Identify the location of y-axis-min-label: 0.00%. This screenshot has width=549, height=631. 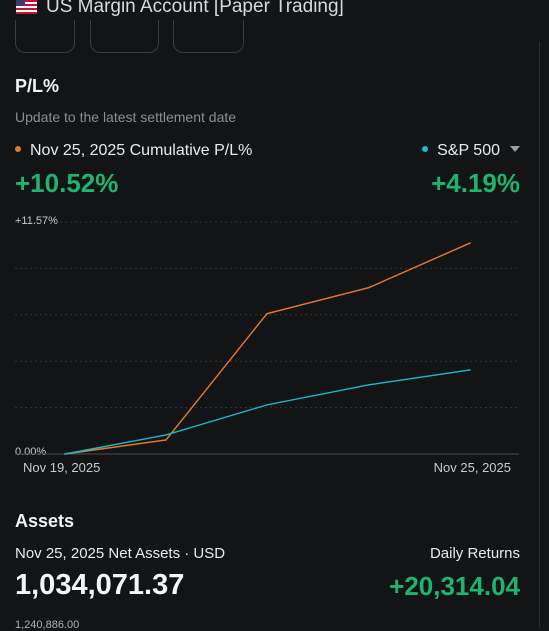
(31, 452).